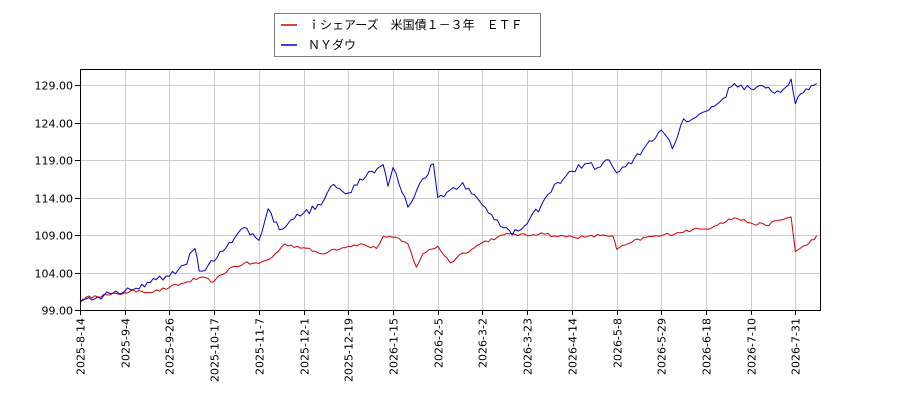 Image resolution: width=900 pixels, height=400 pixels. I want to click on y-tick-label: 114.00, so click(54, 199).